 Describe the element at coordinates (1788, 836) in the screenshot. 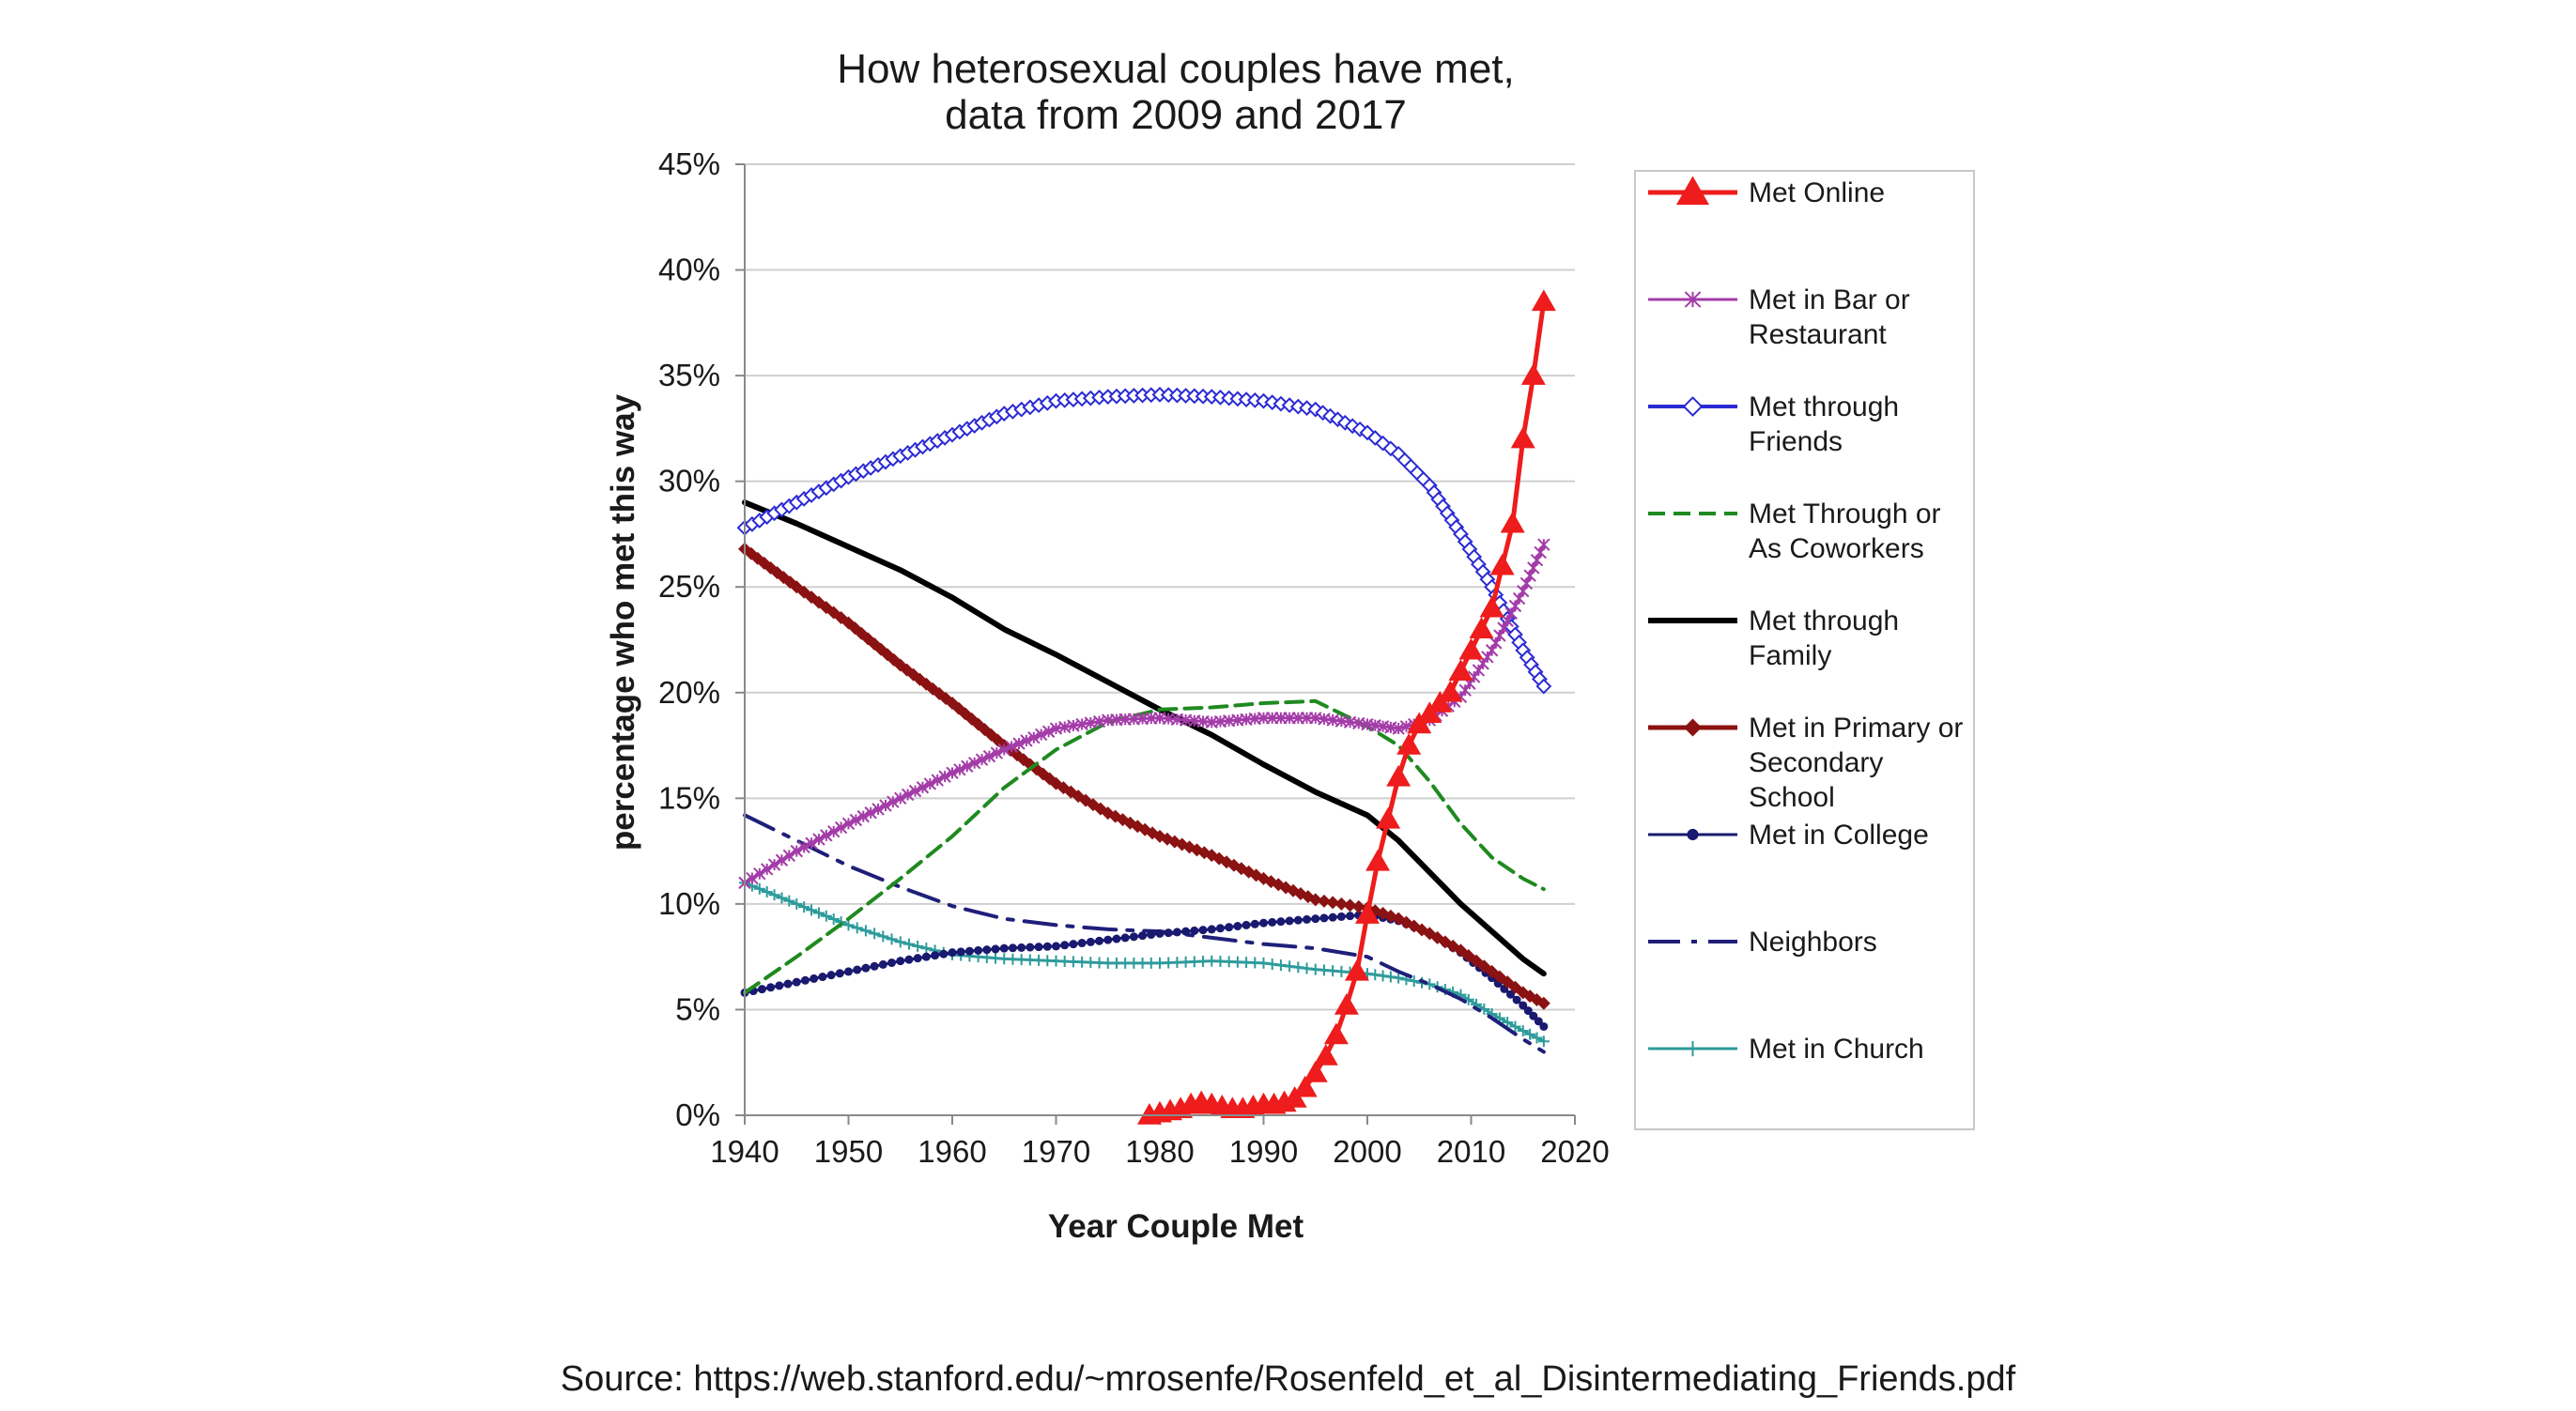

I see `legend-item-met-in-college: Met in College` at that location.